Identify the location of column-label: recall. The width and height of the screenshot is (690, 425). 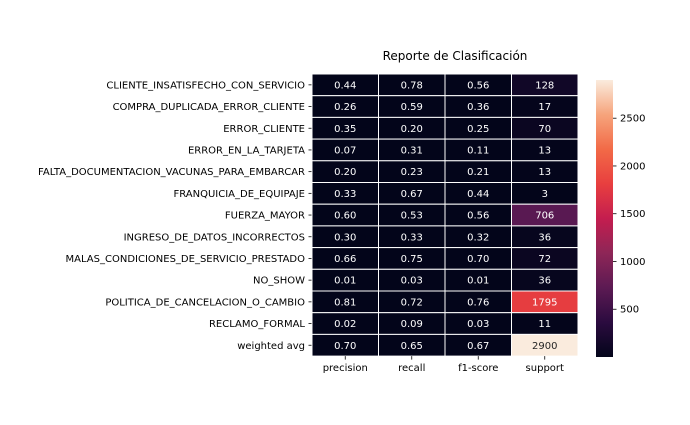
(411, 368).